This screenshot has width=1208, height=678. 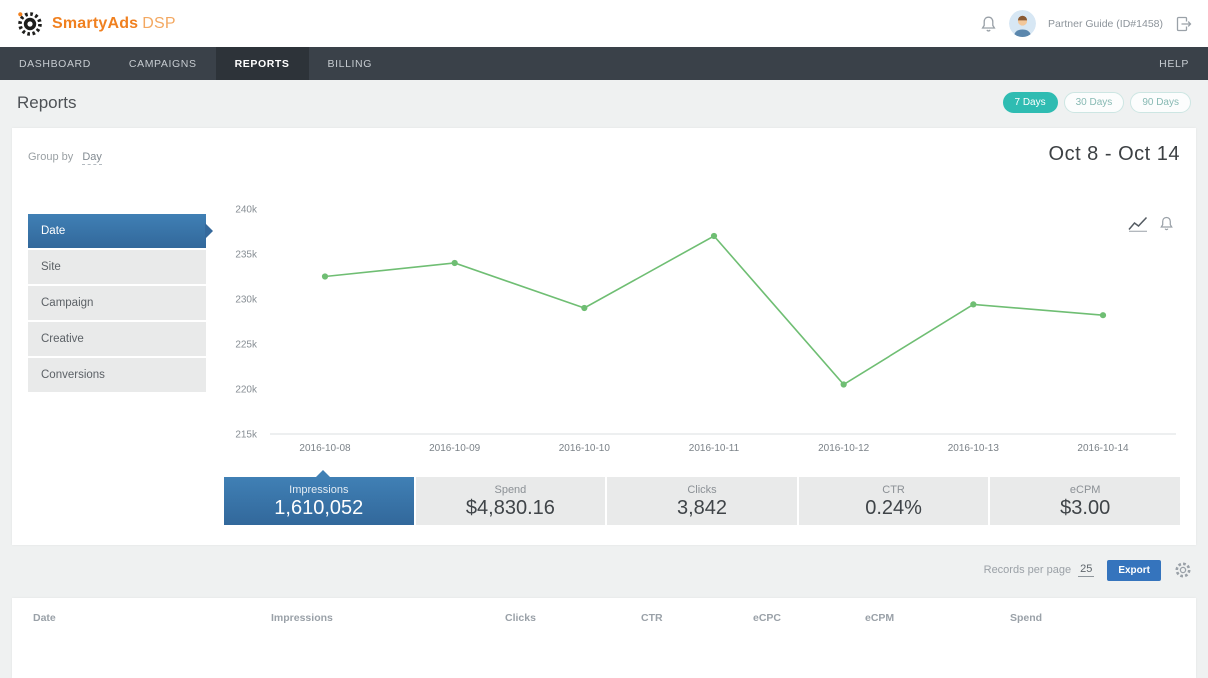 What do you see at coordinates (844, 448) in the screenshot?
I see `svg-text: 2016-10-12` at bounding box center [844, 448].